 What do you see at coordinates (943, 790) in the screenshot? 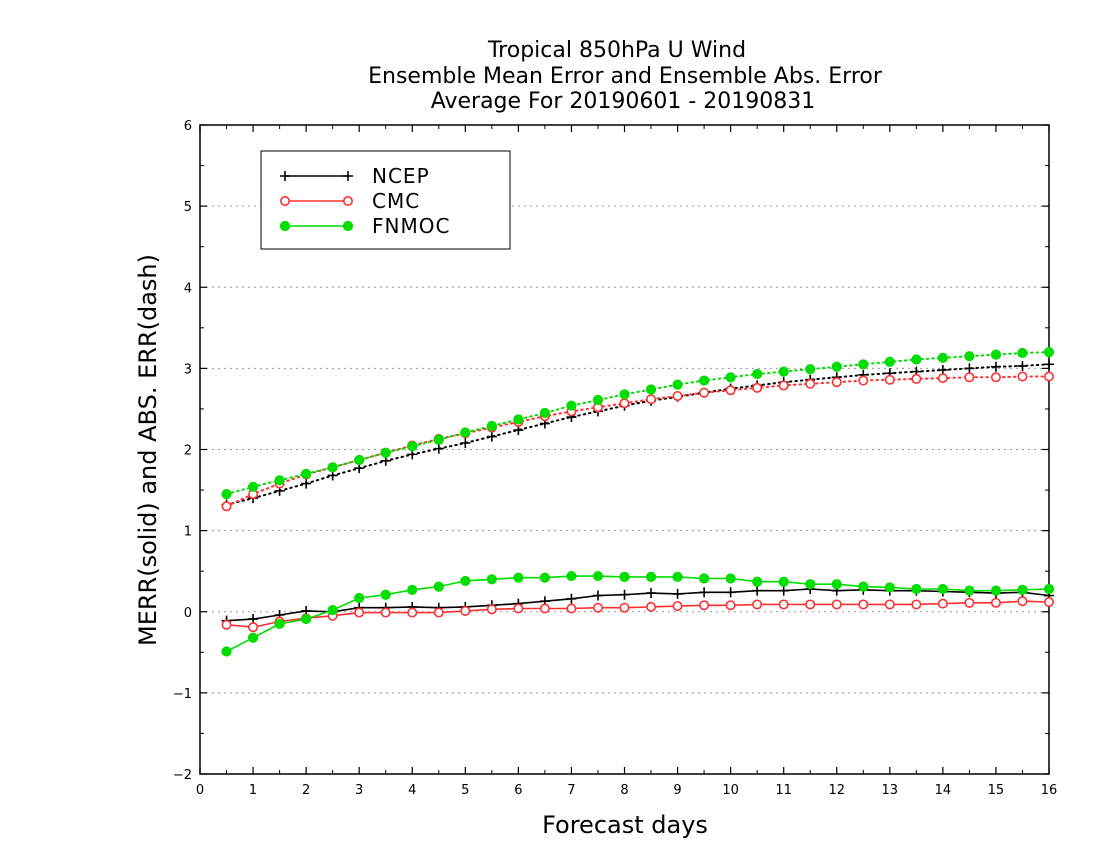
I see `x-tick-label: 14` at bounding box center [943, 790].